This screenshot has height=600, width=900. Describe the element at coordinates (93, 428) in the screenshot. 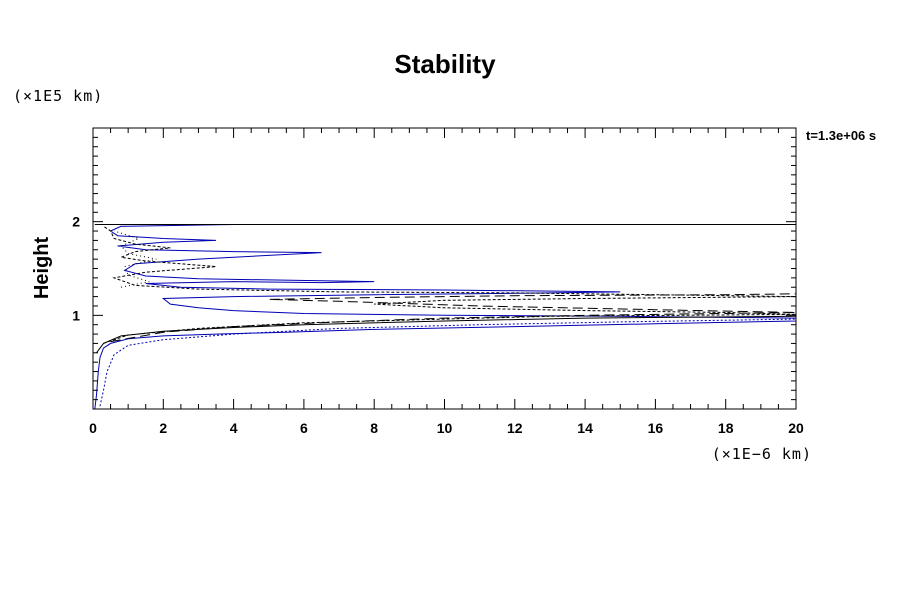

I see `x-tick-label: 0` at that location.